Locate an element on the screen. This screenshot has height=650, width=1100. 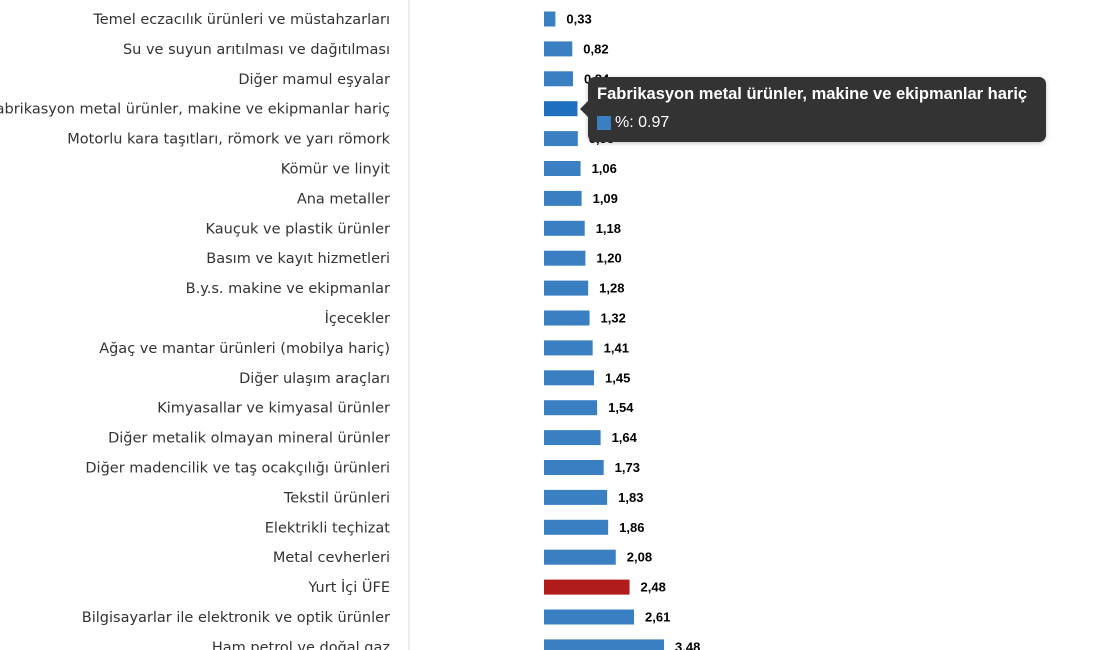
category-label: Yurt İçi ÜFE is located at coordinates (348, 587).